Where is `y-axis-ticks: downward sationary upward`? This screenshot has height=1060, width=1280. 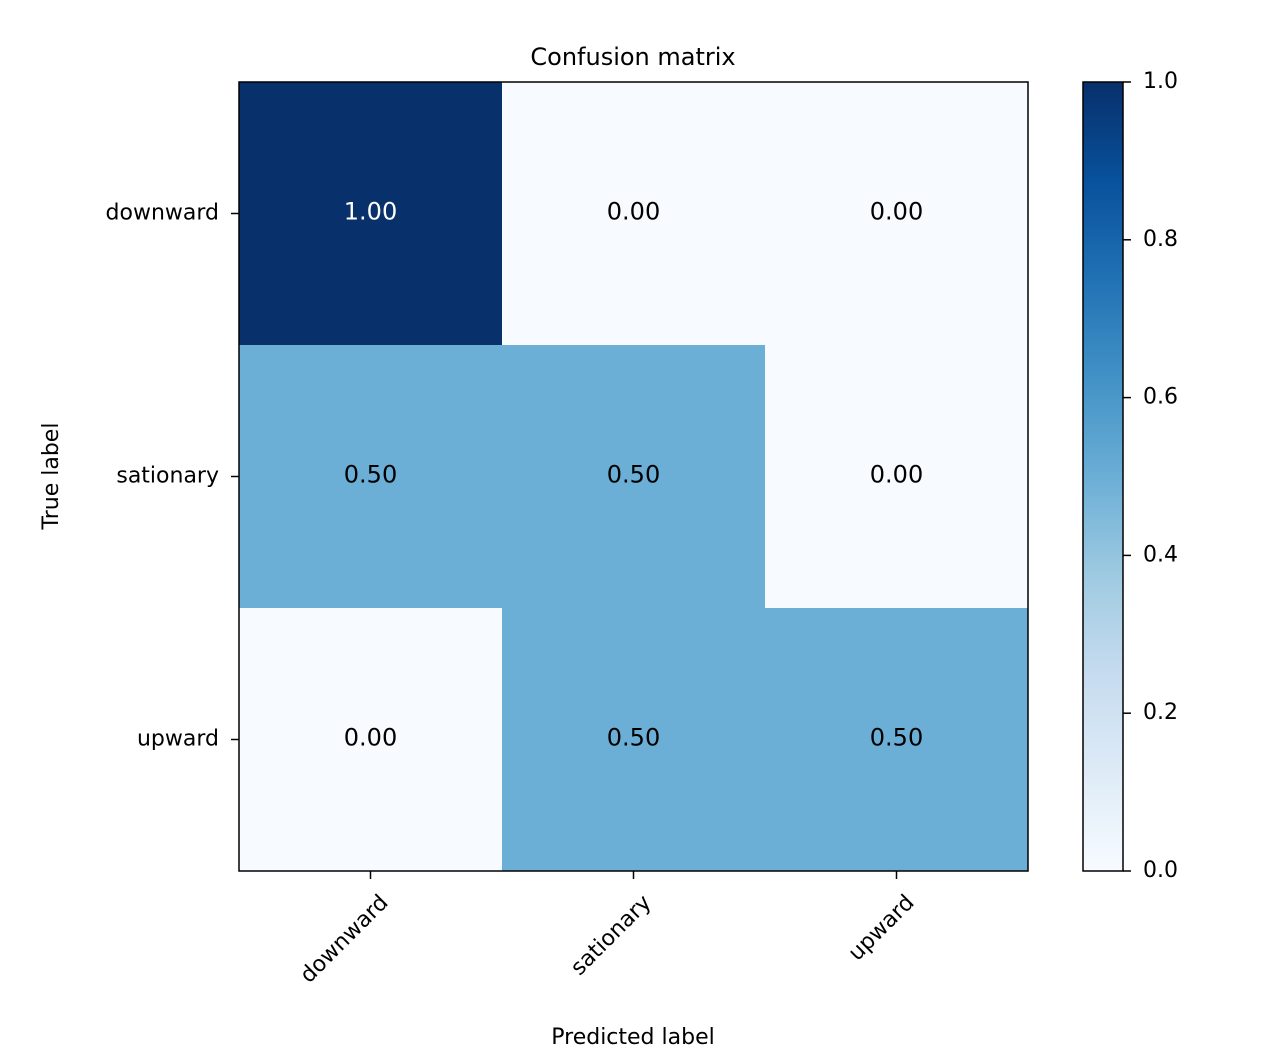
y-axis-ticks: downward sationary upward is located at coordinates (172, 476).